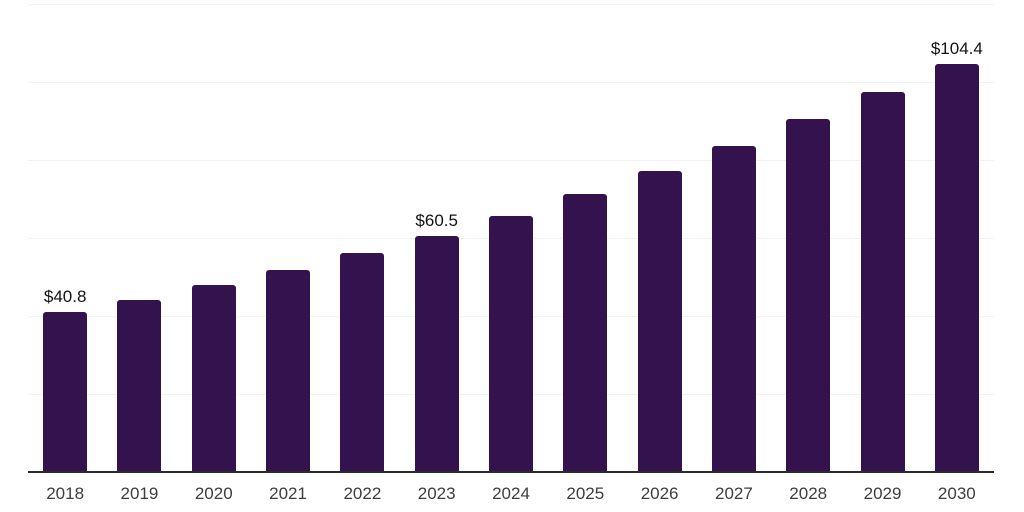  What do you see at coordinates (585, 333) in the screenshot?
I see `bar-2025` at bounding box center [585, 333].